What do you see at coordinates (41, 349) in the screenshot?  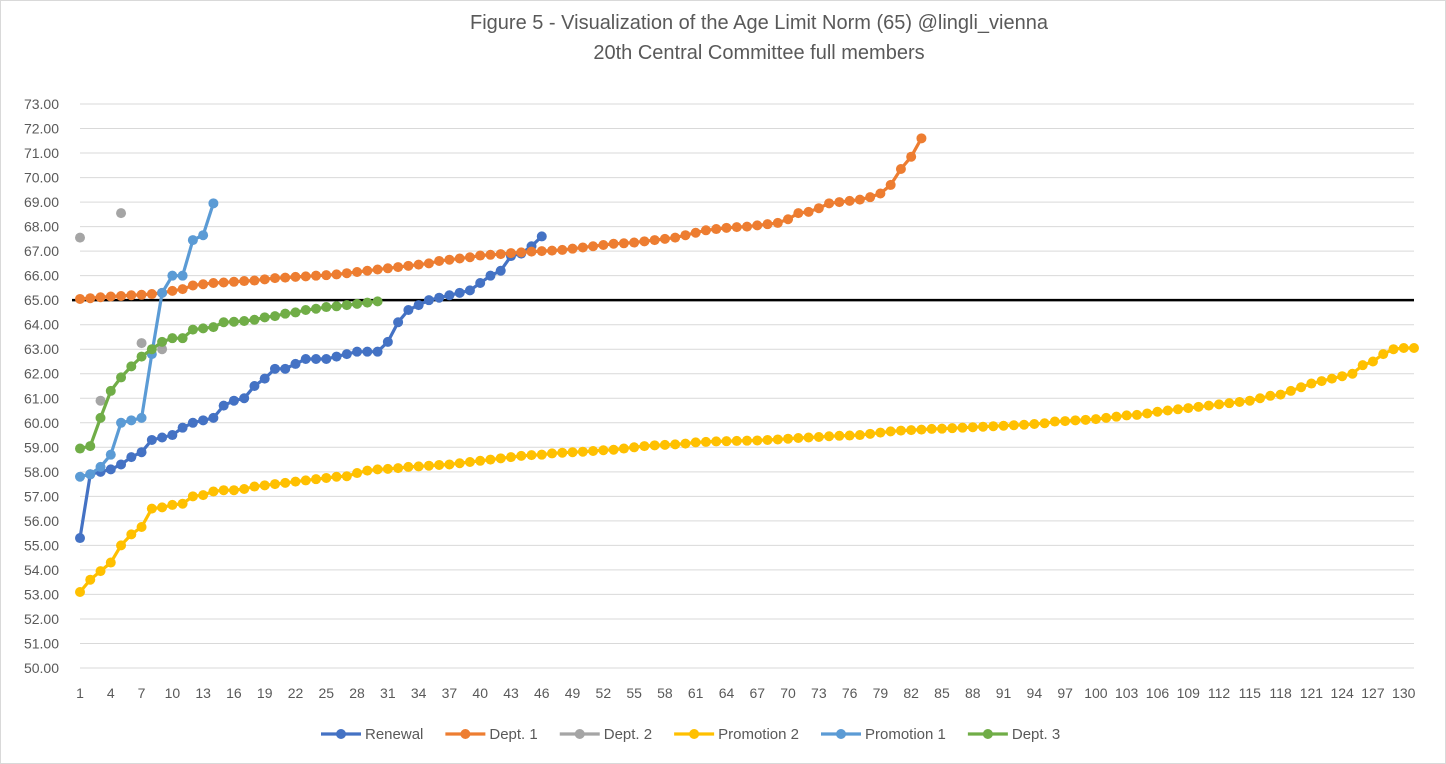 I see `y-tick-label: 63.00` at bounding box center [41, 349].